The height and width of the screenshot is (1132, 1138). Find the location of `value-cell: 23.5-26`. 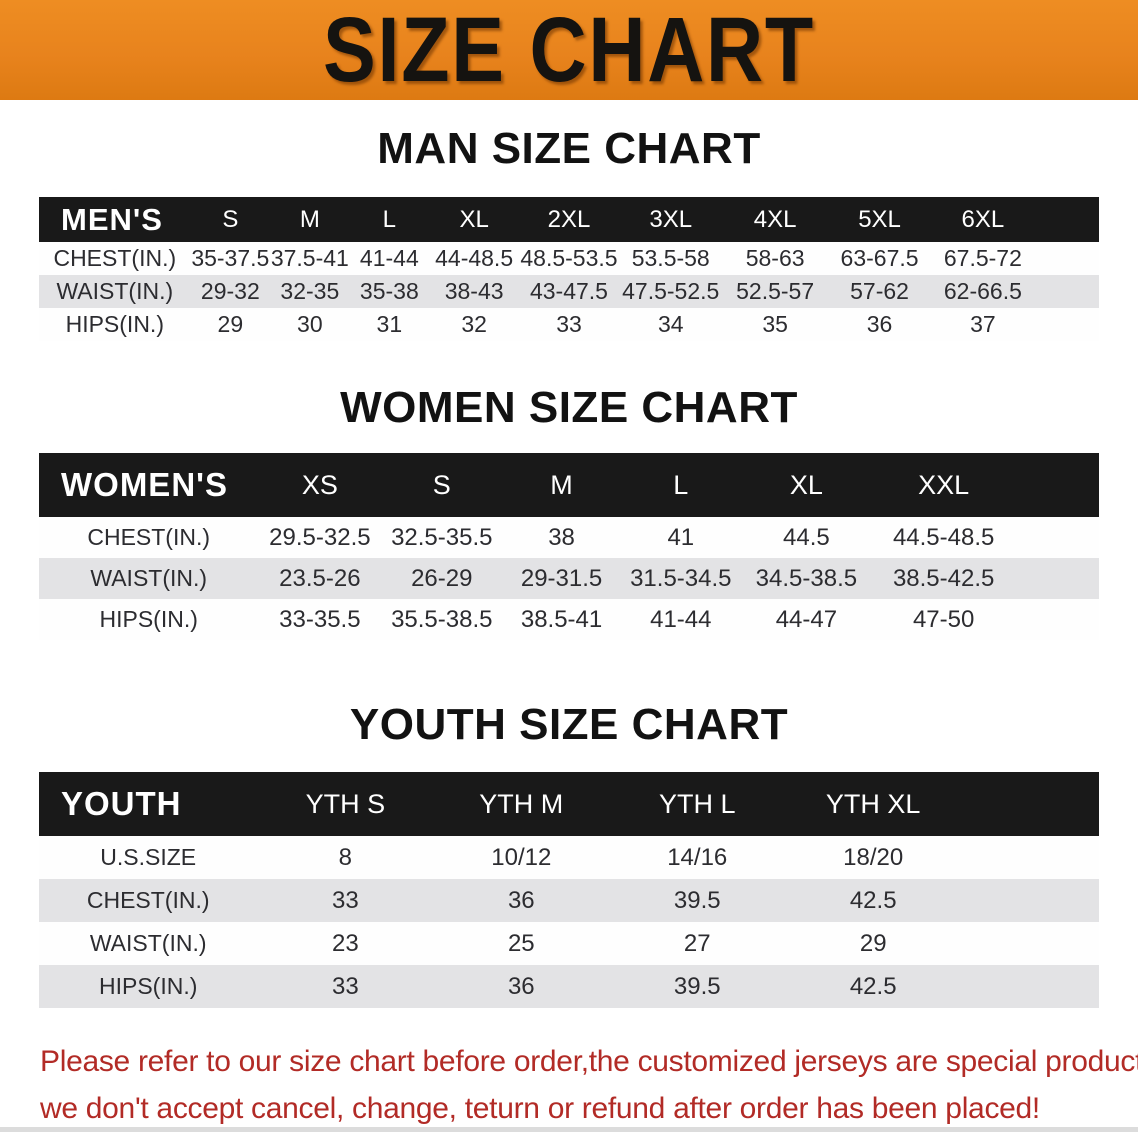

value-cell: 23.5-26 is located at coordinates (320, 578).